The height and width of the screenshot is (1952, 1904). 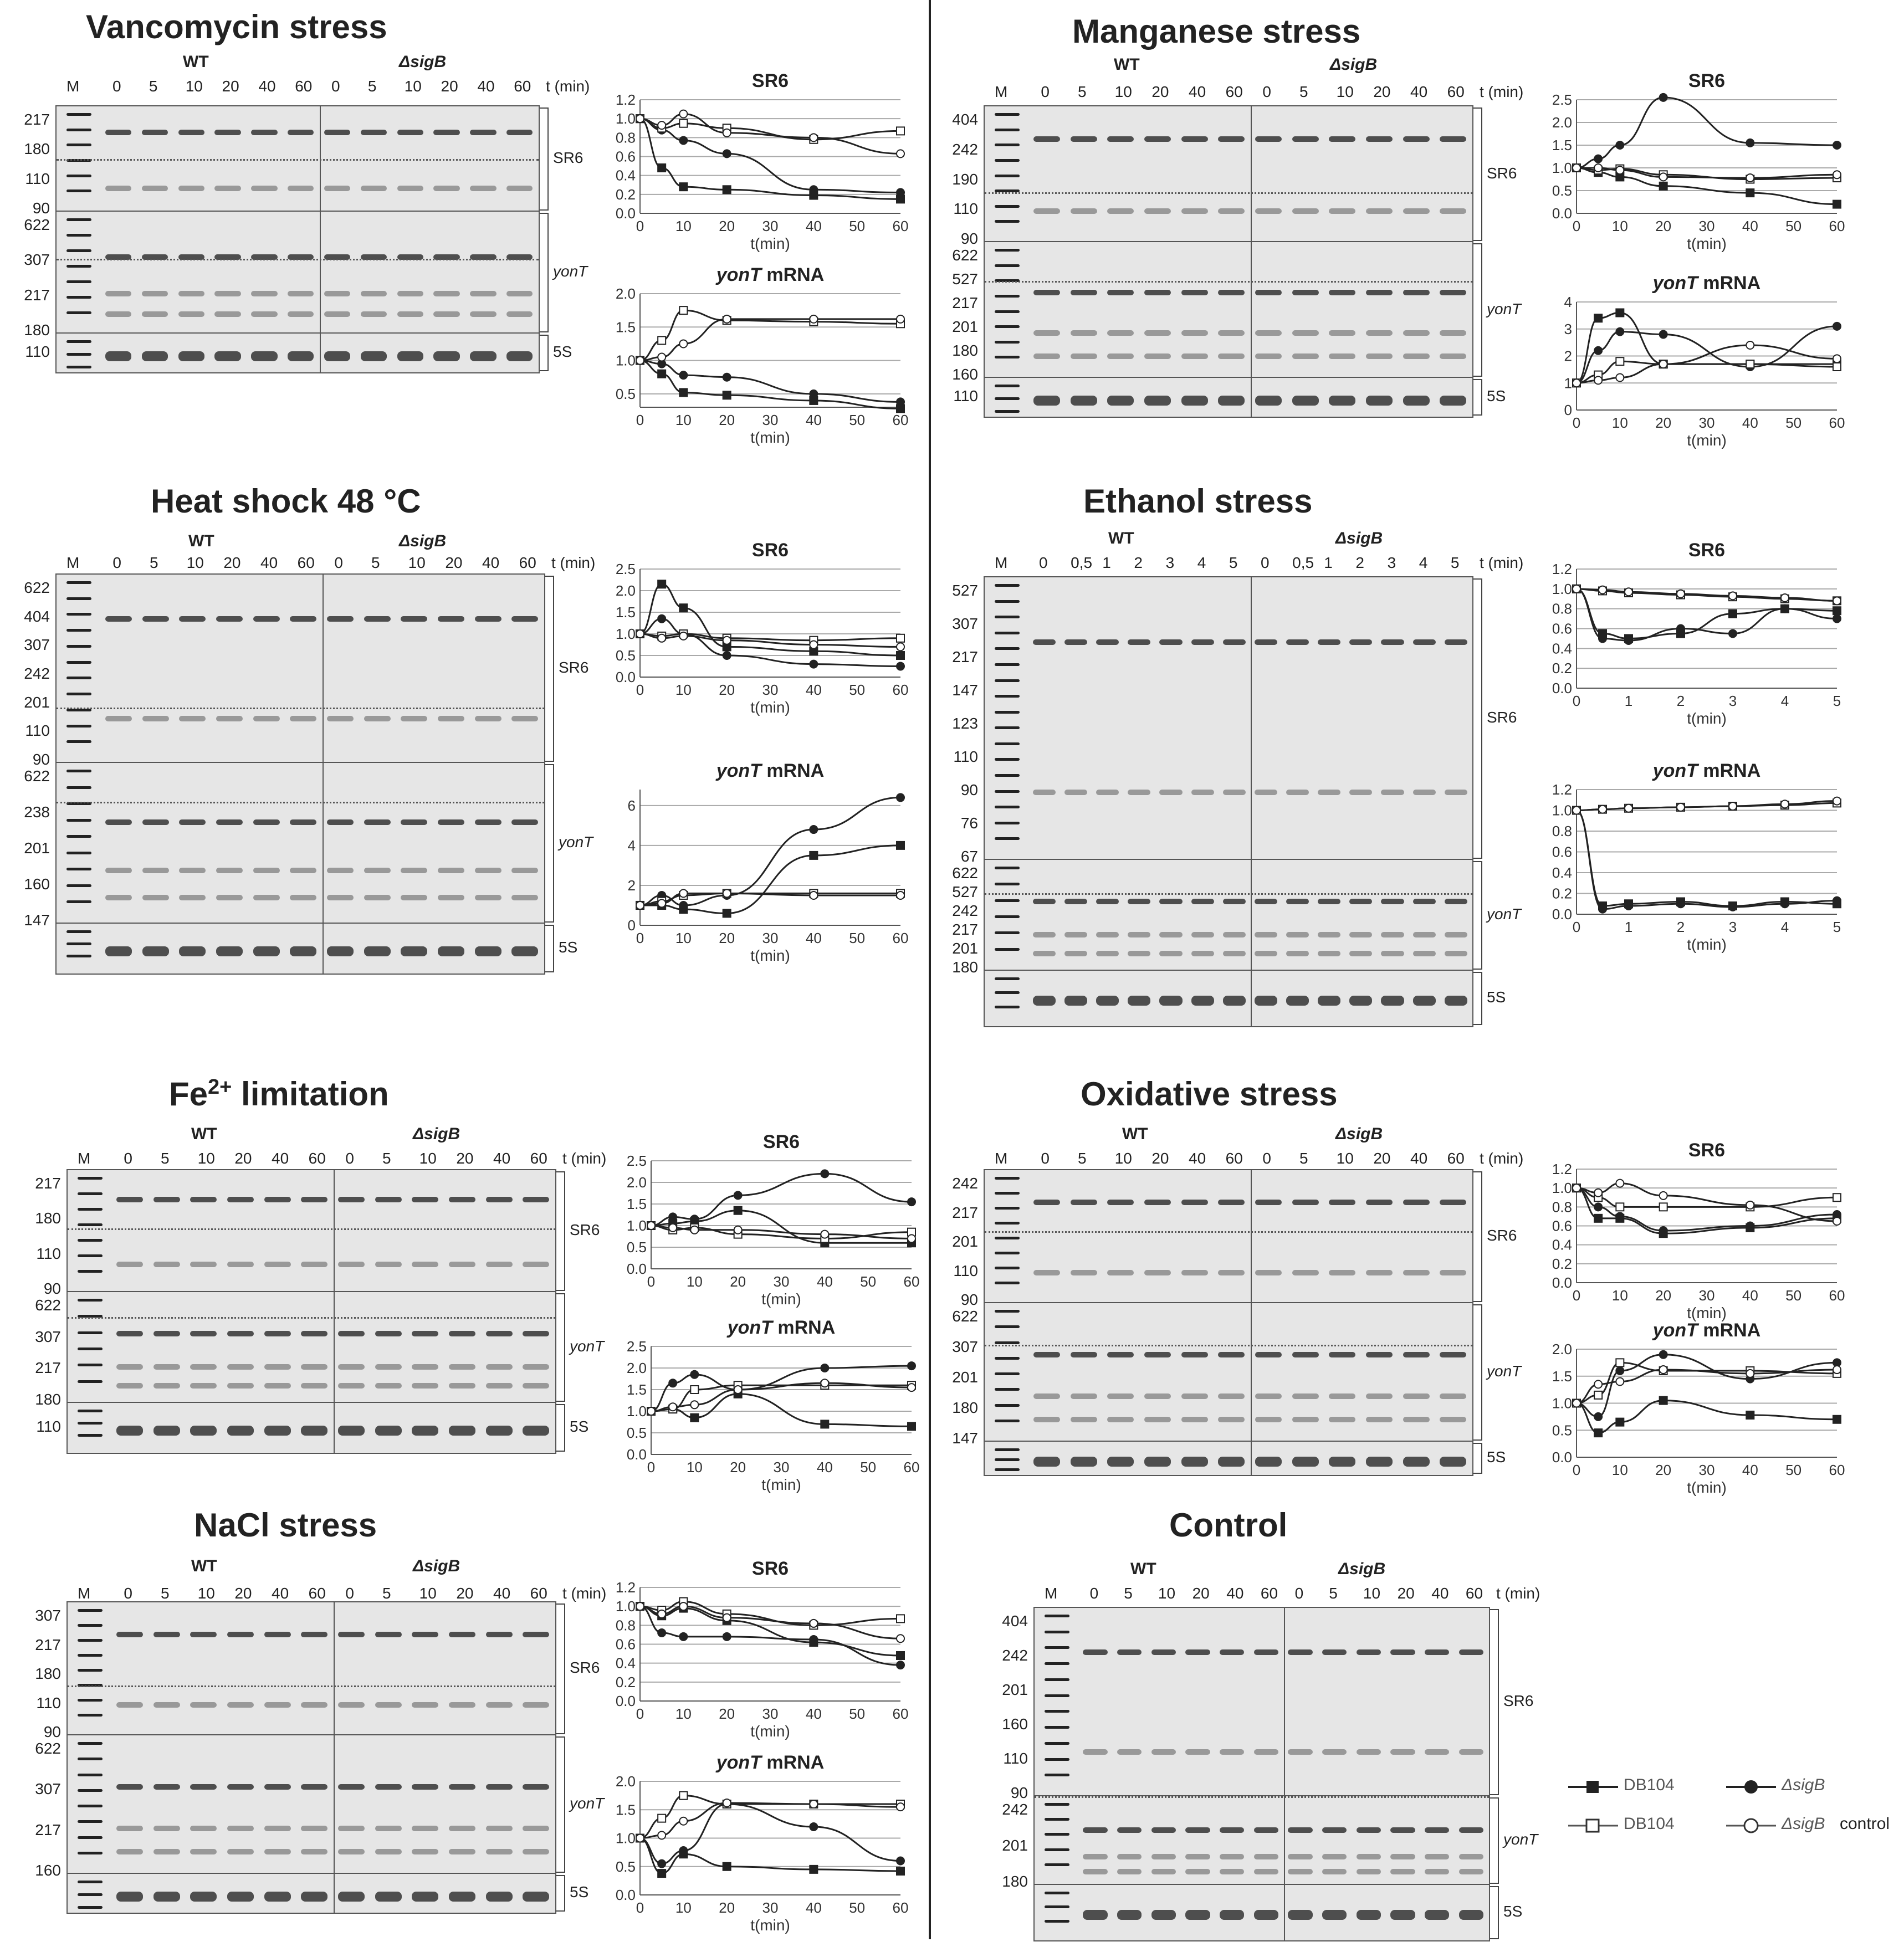 What do you see at coordinates (48, 1337) in the screenshot?
I see `mw-fe-yont-1: 307` at bounding box center [48, 1337].